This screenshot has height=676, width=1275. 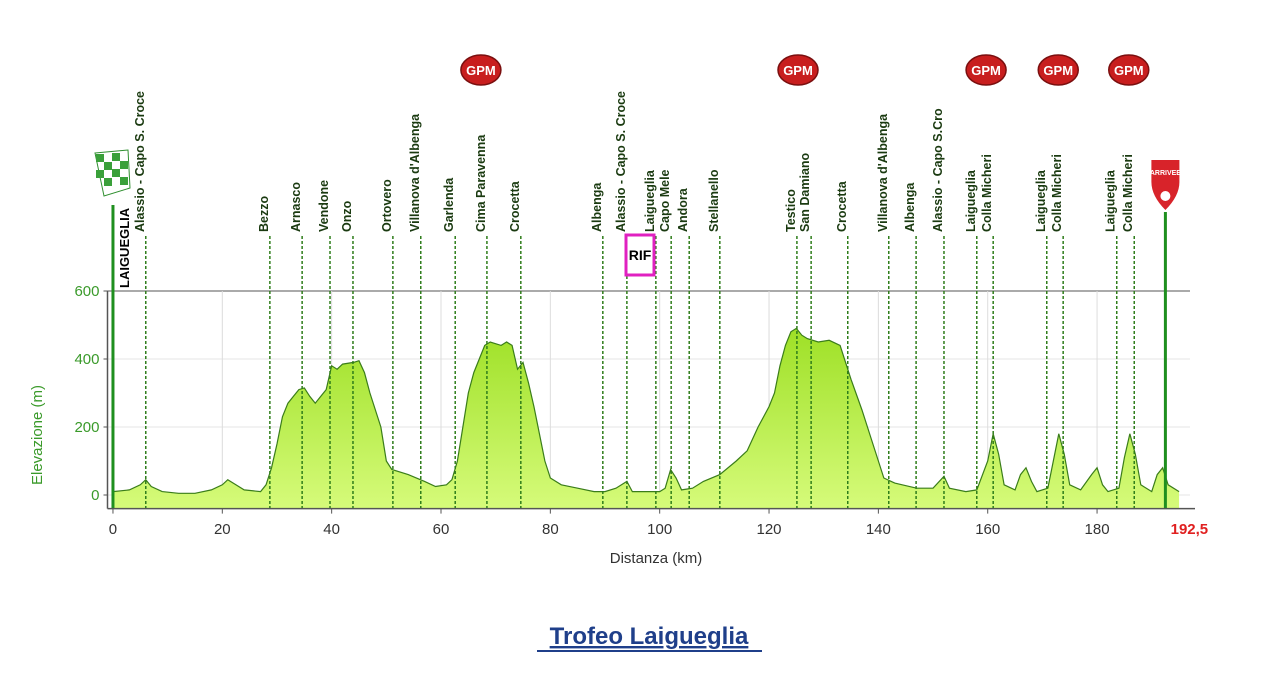 What do you see at coordinates (550, 529) in the screenshot?
I see `x-tick-label: 80` at bounding box center [550, 529].